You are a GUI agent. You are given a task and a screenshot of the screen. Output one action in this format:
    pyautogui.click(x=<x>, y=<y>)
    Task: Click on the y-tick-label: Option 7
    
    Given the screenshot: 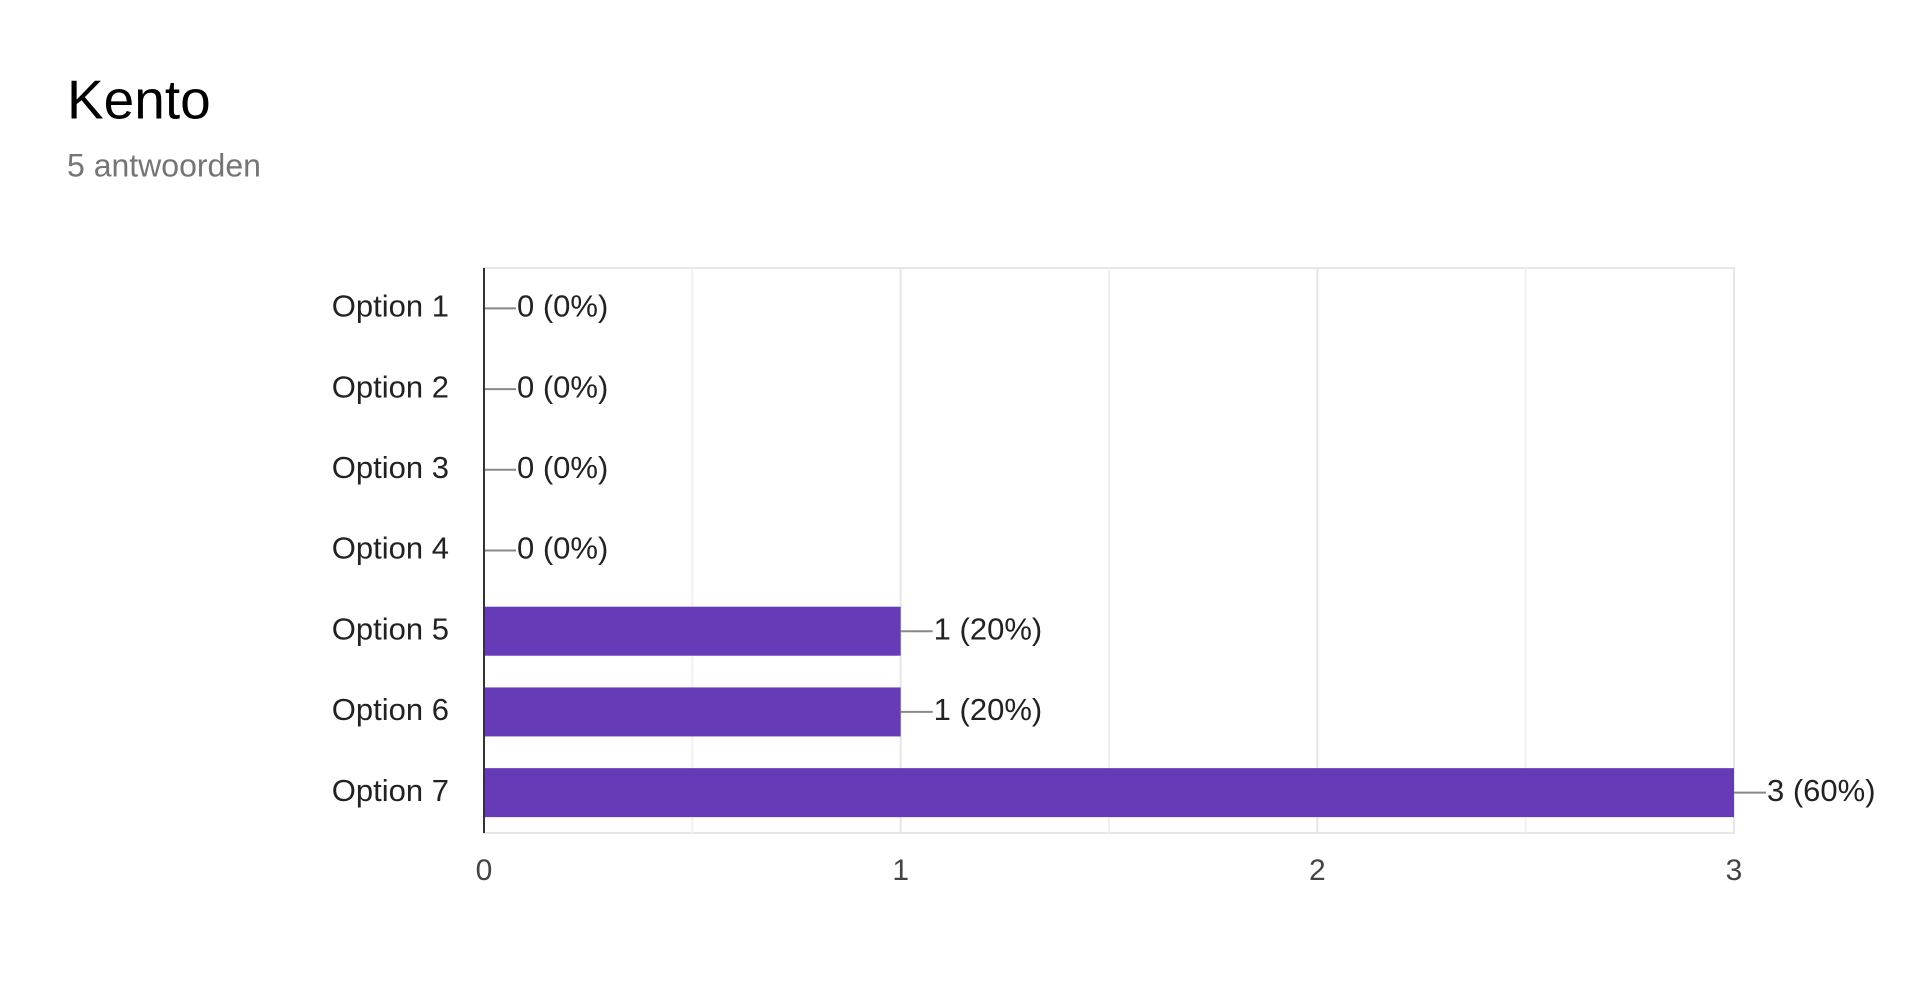 What is the action you would take?
    pyautogui.click(x=390, y=790)
    